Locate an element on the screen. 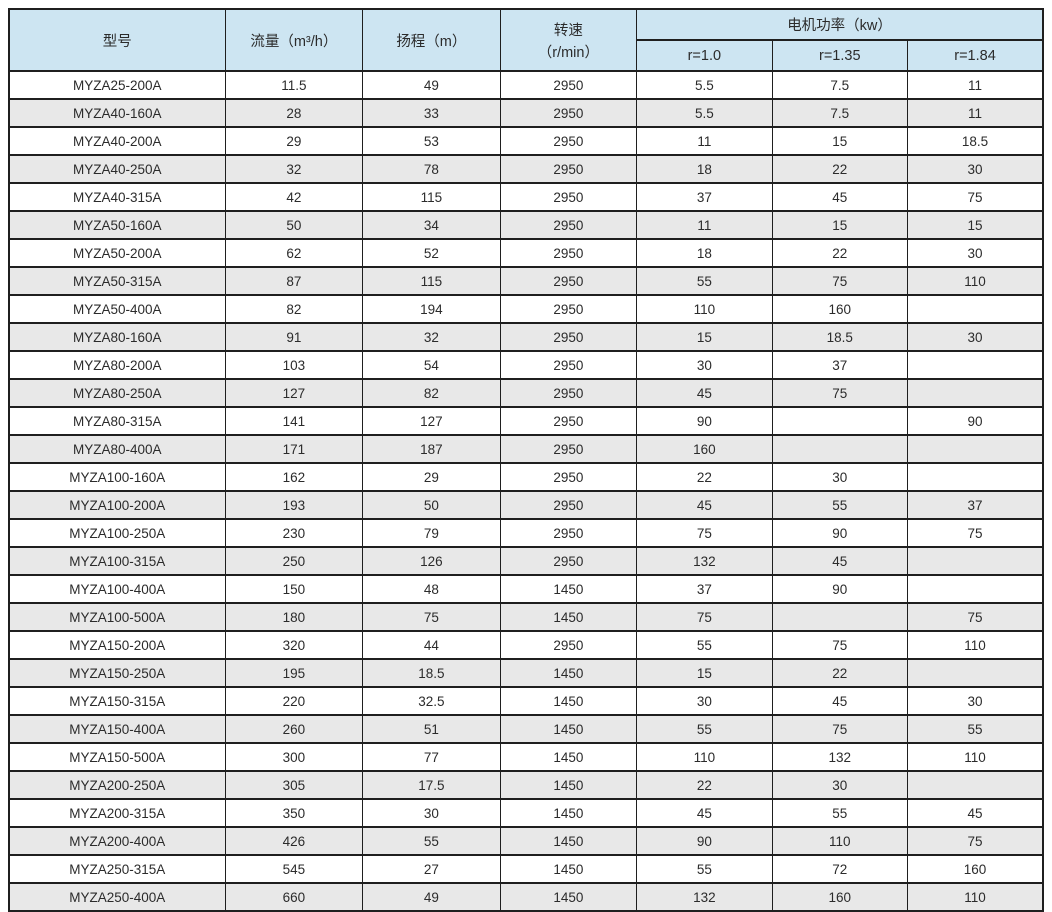 This screenshot has width=1052, height=912. cell-model: MYZA200-400A is located at coordinates (117, 841).